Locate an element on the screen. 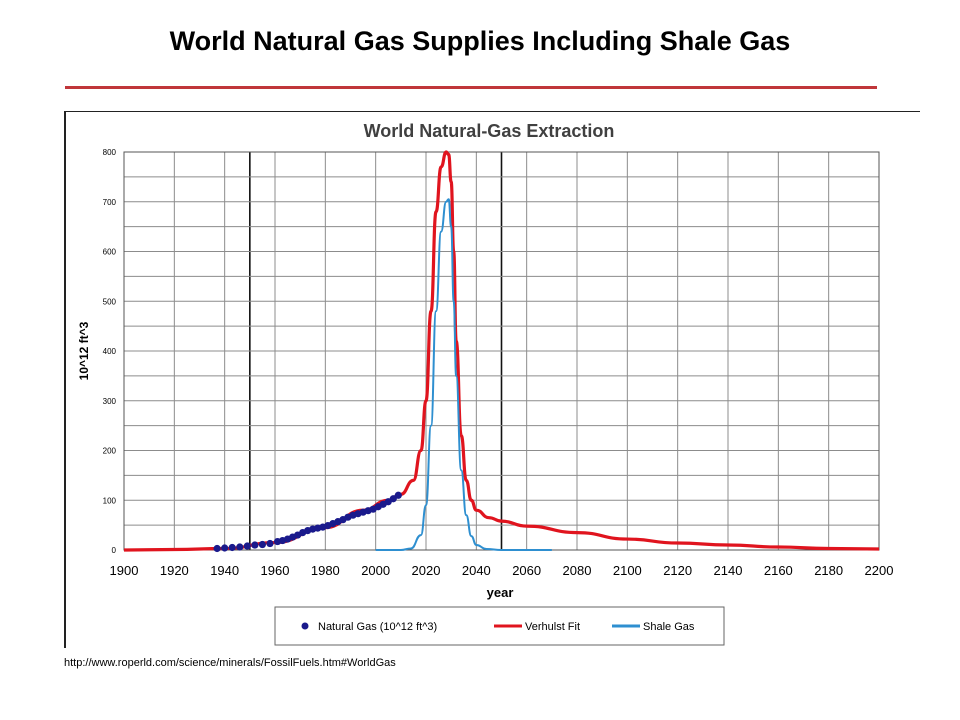 Image resolution: width=960 pixels, height=720 pixels. x-tick-label: 2200 is located at coordinates (879, 570).